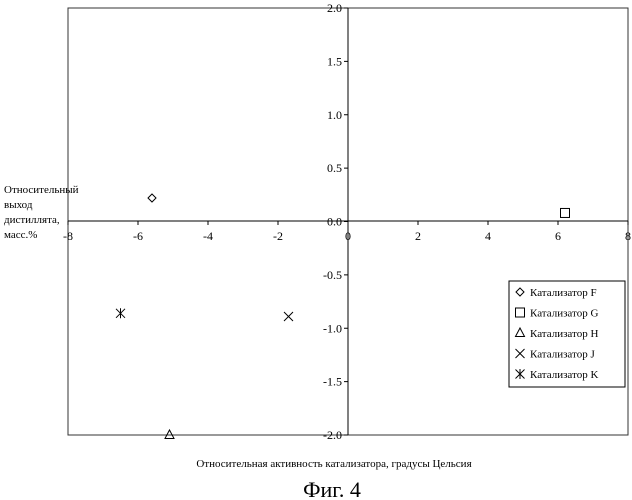  I want to click on y-tick-label: 1.0, so click(334, 115).